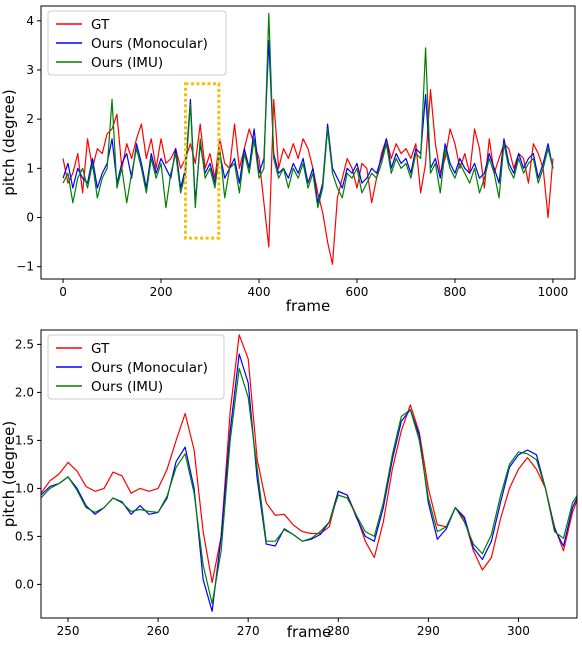 This screenshot has height=645, width=582. I want to click on x-tick-label: 250, so click(68, 631).